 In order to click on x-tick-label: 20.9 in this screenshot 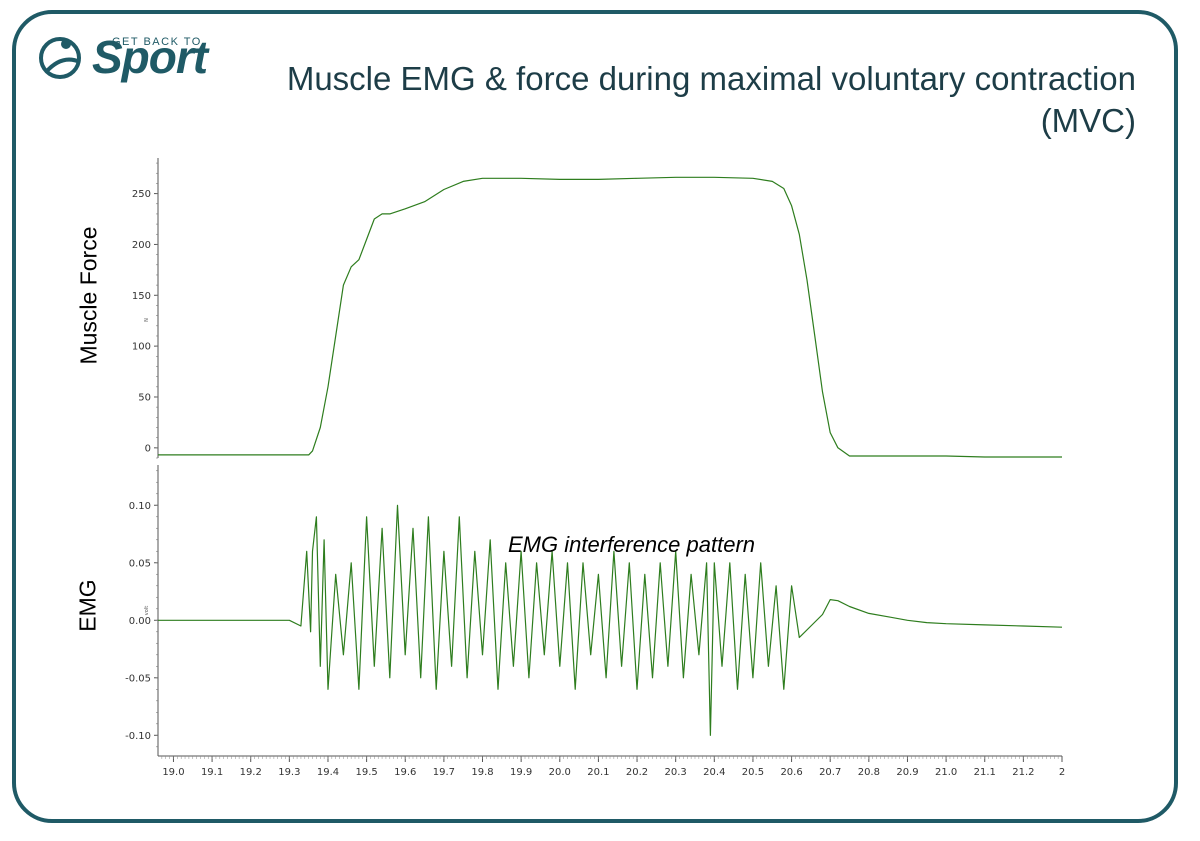, I will do `click(907, 772)`.